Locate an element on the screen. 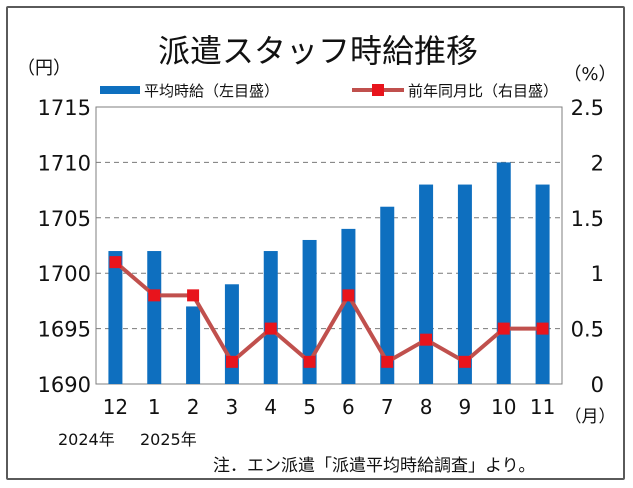 The image size is (633, 488). chart-title: 派遣スタッフ時給推移 is located at coordinates (318, 51).